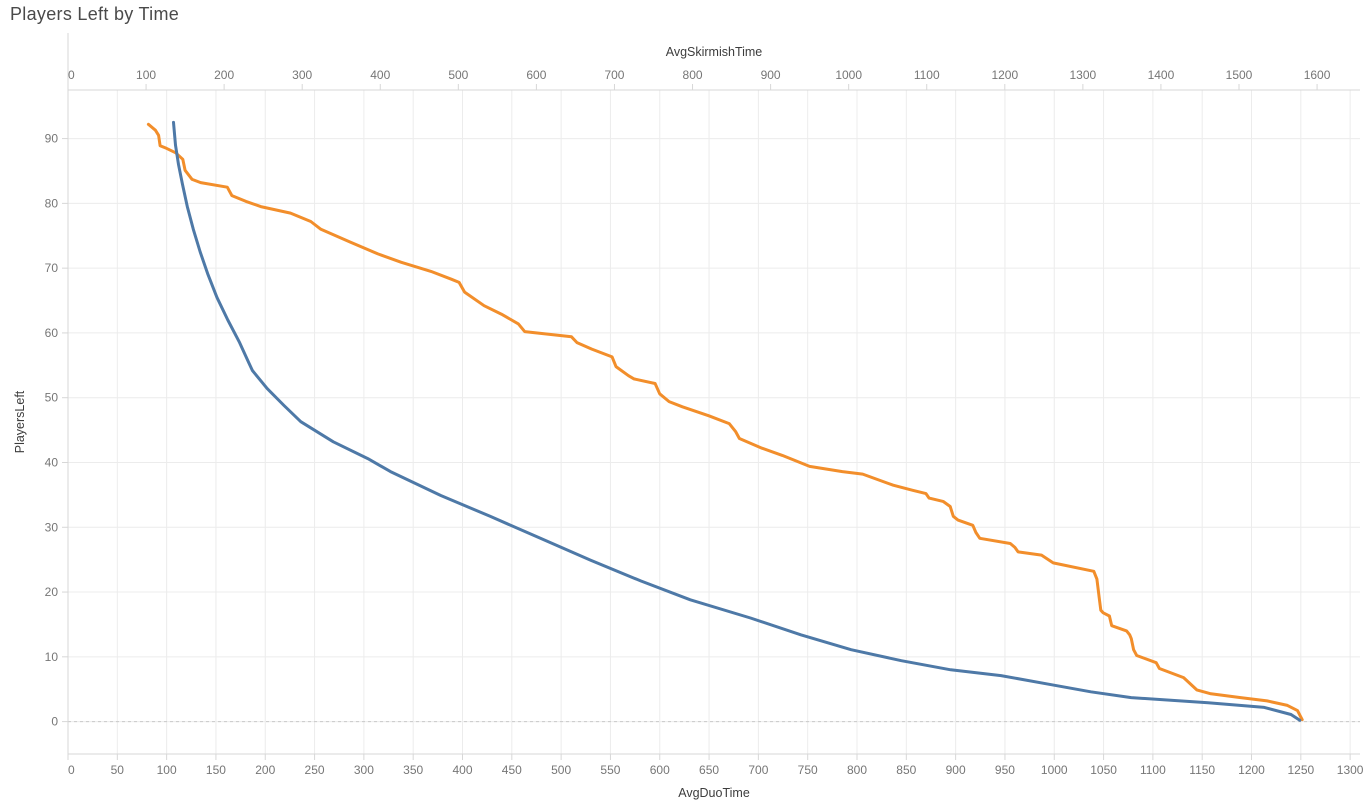 Image resolution: width=1367 pixels, height=806 pixels. I want to click on bottom-axis-tick-label: 50, so click(118, 770).